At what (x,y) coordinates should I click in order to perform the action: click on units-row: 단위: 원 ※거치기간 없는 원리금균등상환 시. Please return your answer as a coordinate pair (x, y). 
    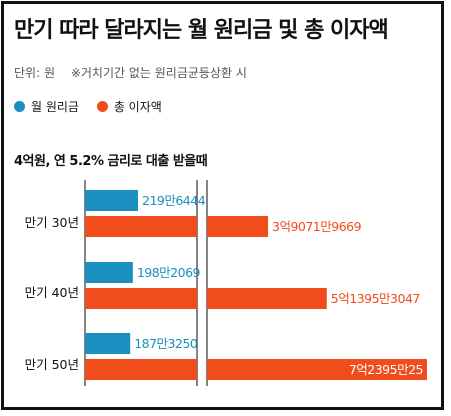
    Looking at the image, I should click on (130, 72).